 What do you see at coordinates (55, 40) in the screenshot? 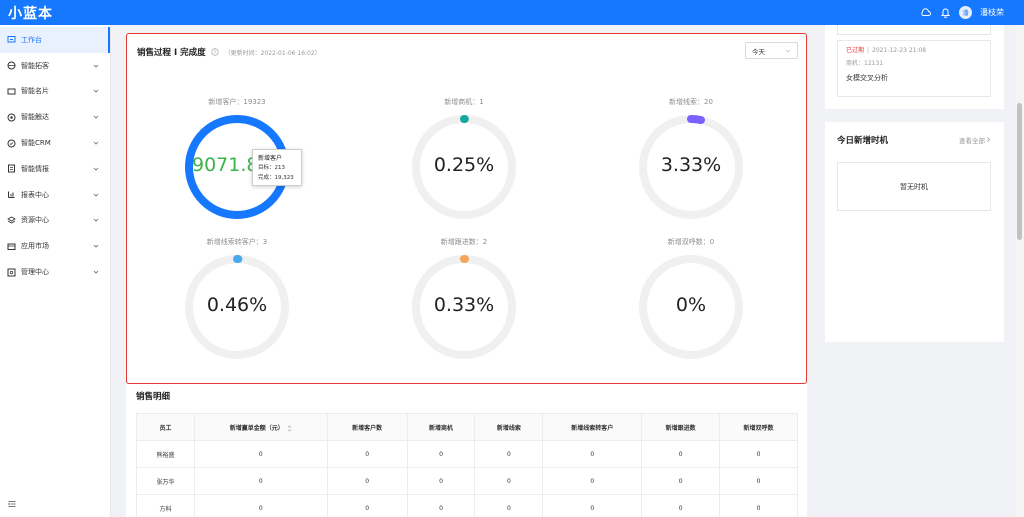
I see `sidebar-item-workbench: 工作台` at bounding box center [55, 40].